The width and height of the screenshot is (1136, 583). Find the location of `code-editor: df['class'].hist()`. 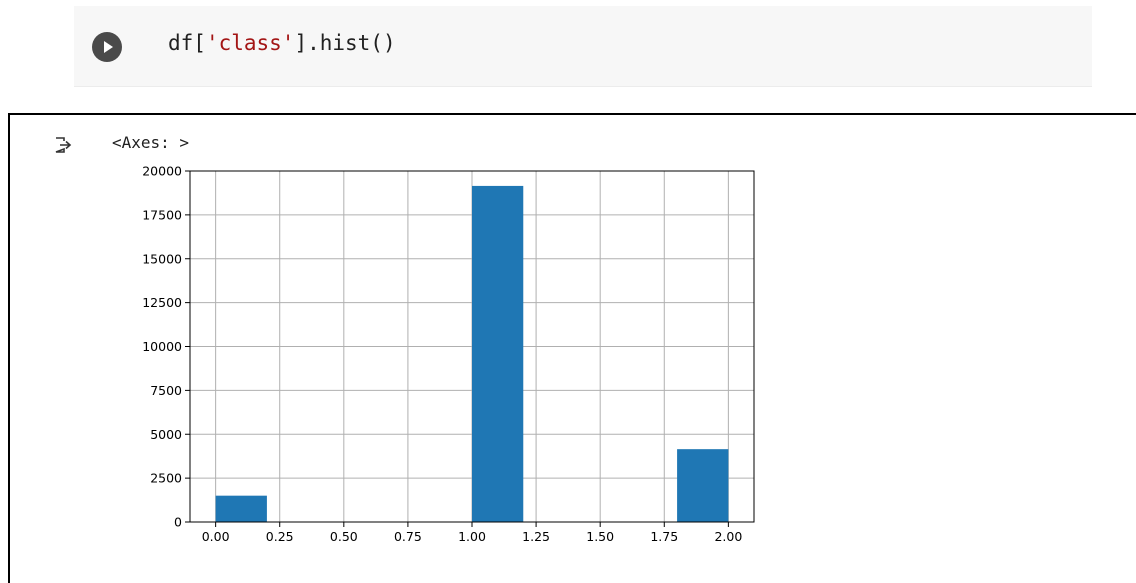

code-editor: df['class'].hist() is located at coordinates (282, 43).